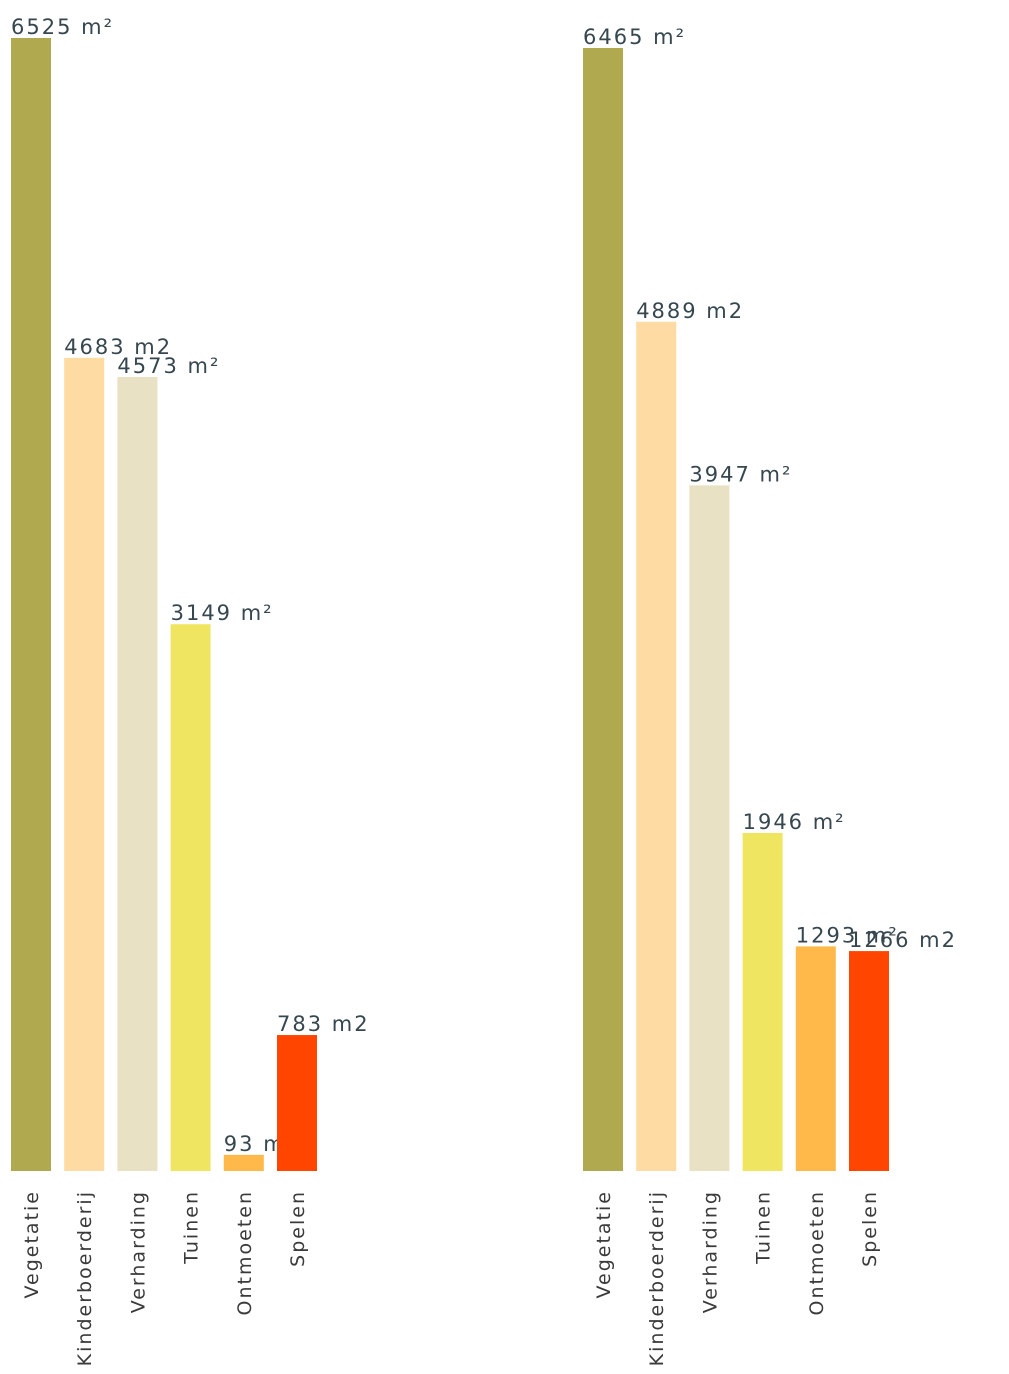  I want to click on bar-left-verharding, so click(137, 774).